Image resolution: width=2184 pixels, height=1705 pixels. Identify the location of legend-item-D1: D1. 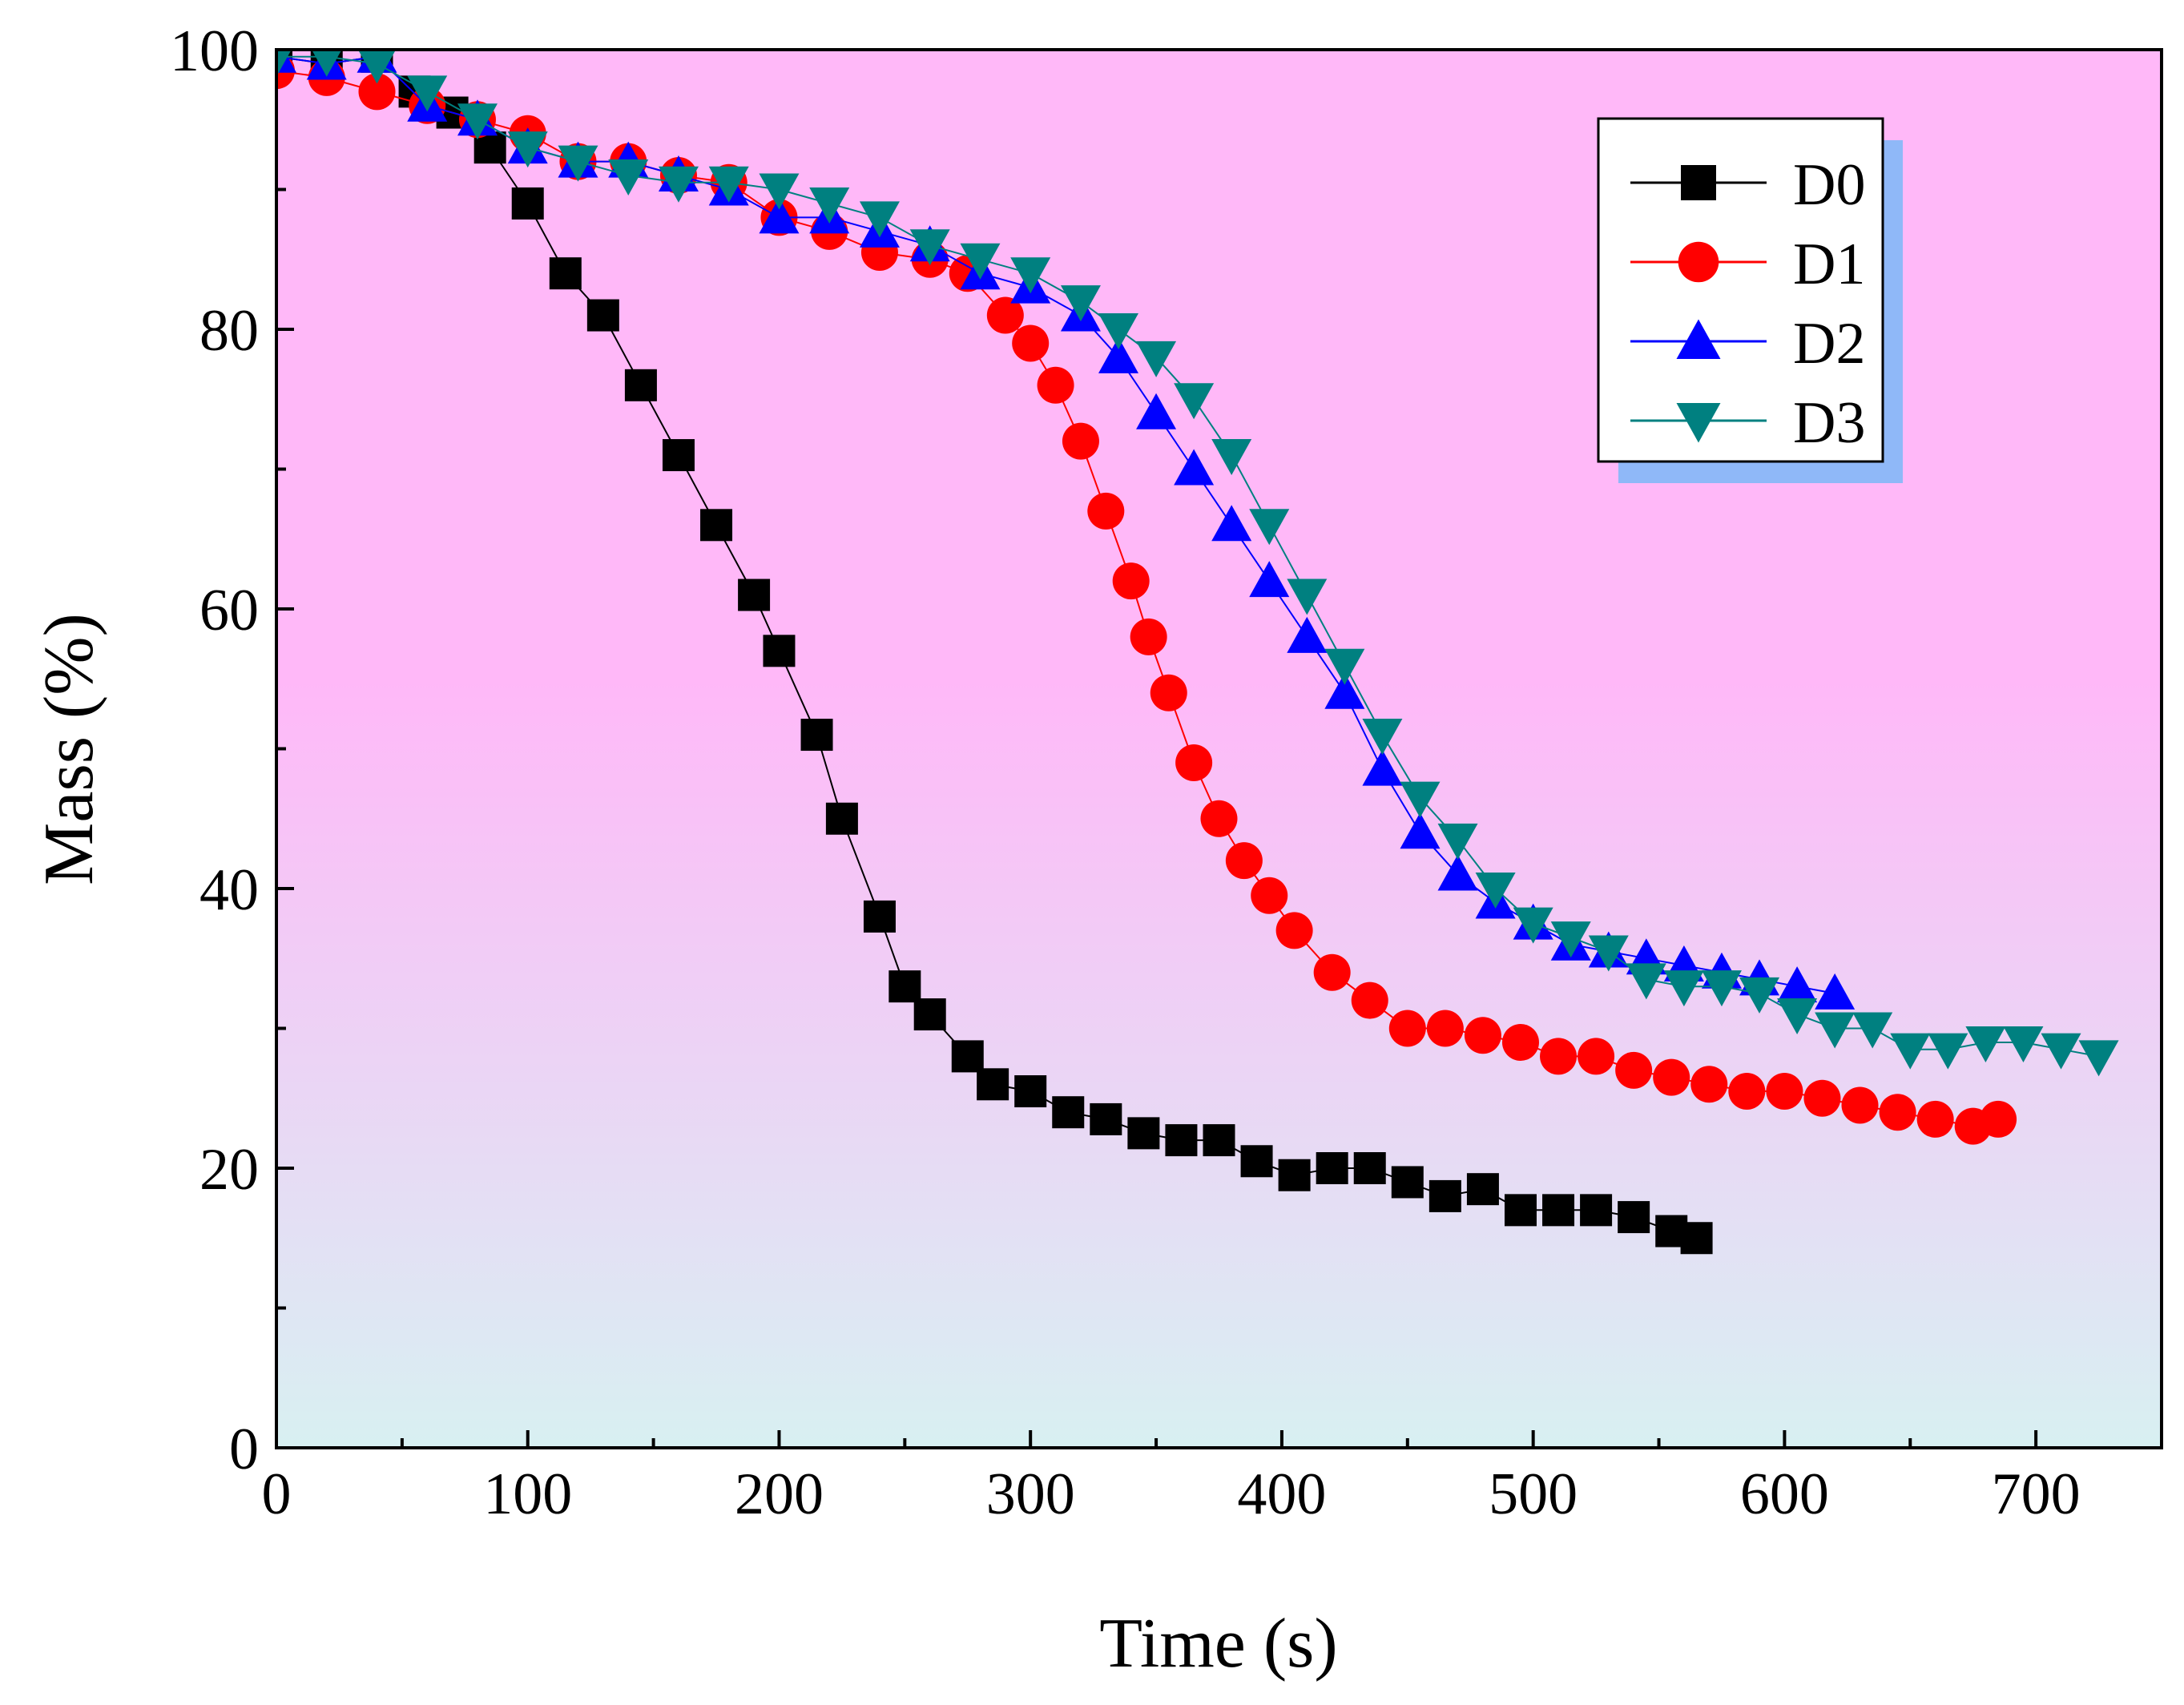
(1748, 264).